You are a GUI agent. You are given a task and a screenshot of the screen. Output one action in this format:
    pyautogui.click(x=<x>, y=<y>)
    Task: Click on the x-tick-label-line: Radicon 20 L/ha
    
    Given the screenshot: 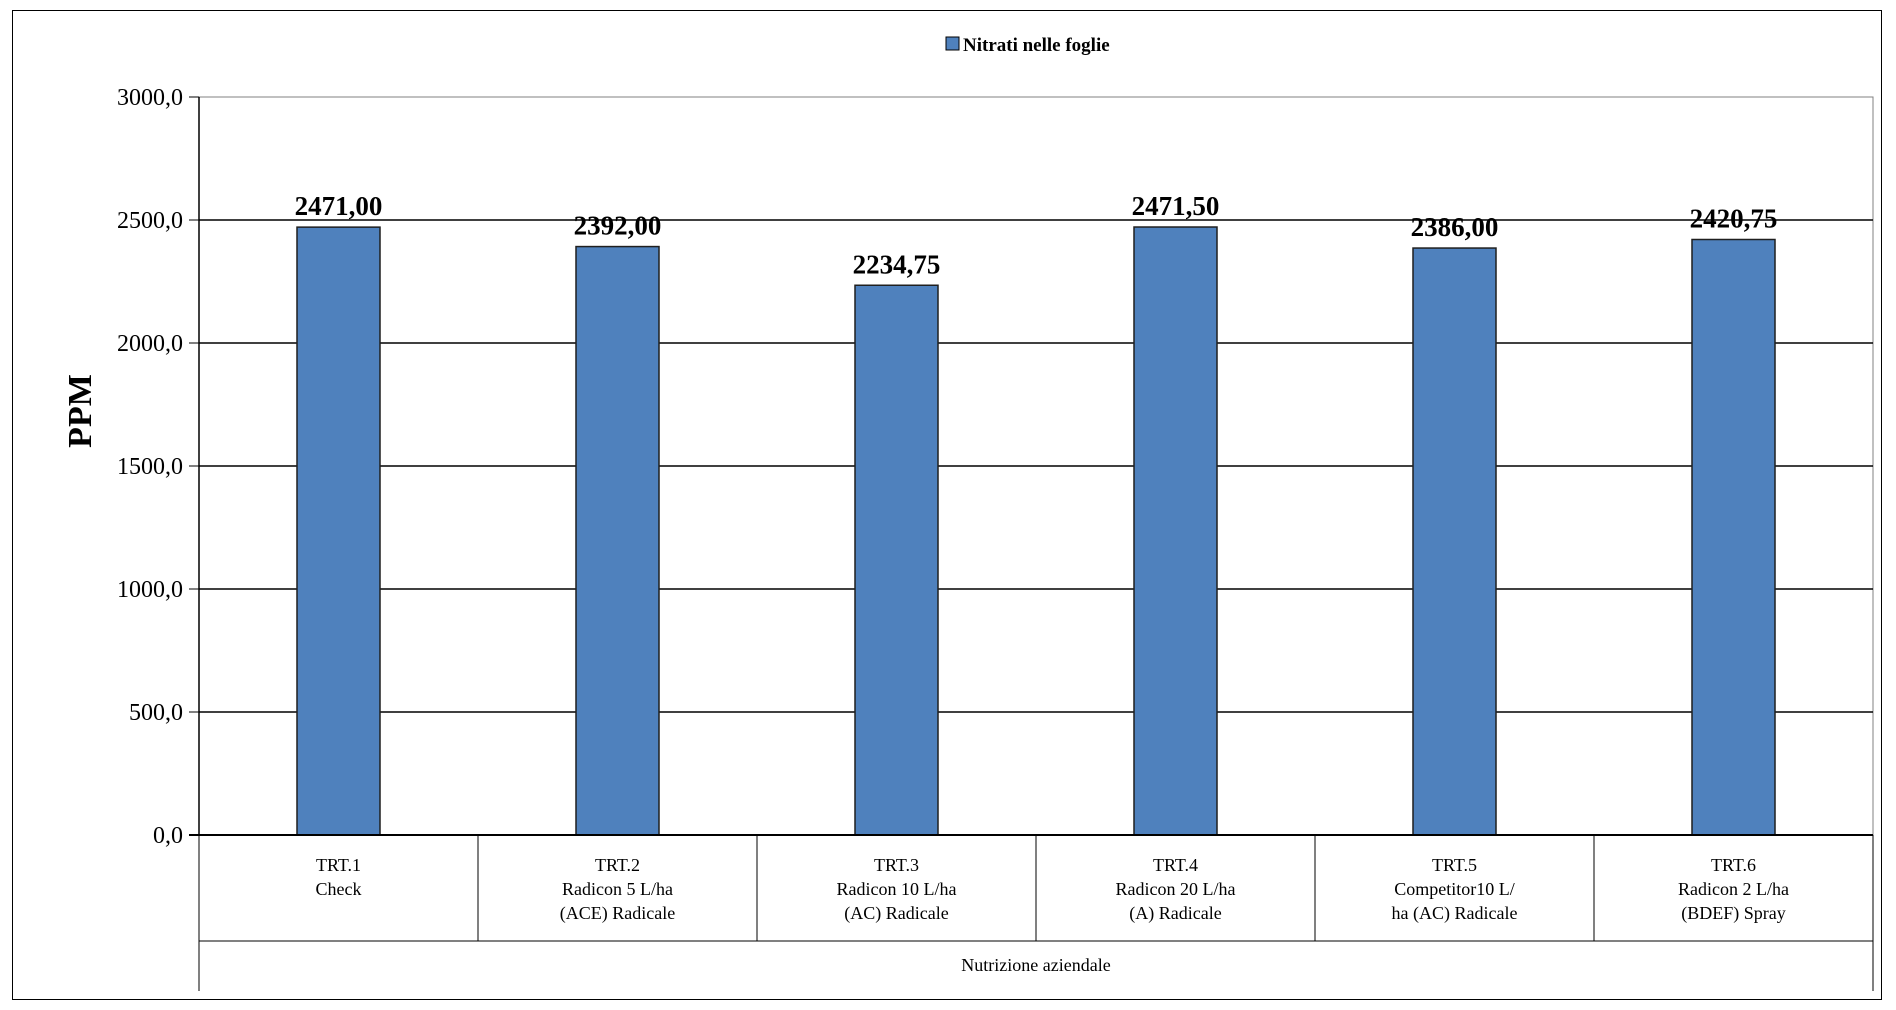 What is the action you would take?
    pyautogui.click(x=1176, y=889)
    